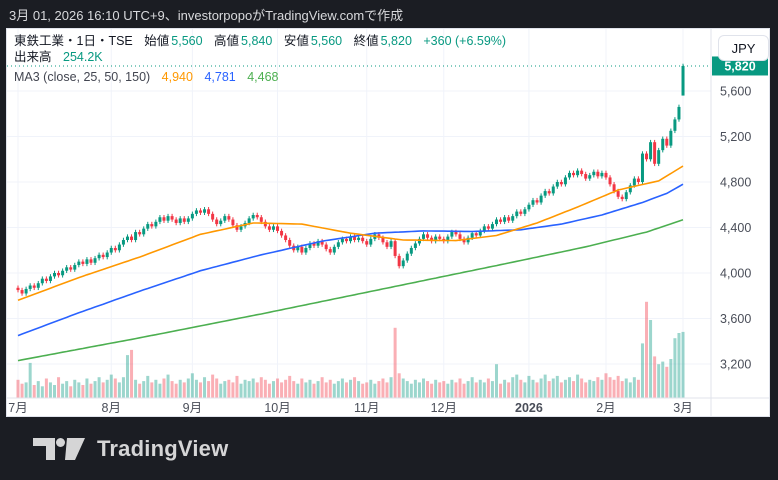  Describe the element at coordinates (227, 41) in the screenshot. I see `high-label: 高値` at that location.